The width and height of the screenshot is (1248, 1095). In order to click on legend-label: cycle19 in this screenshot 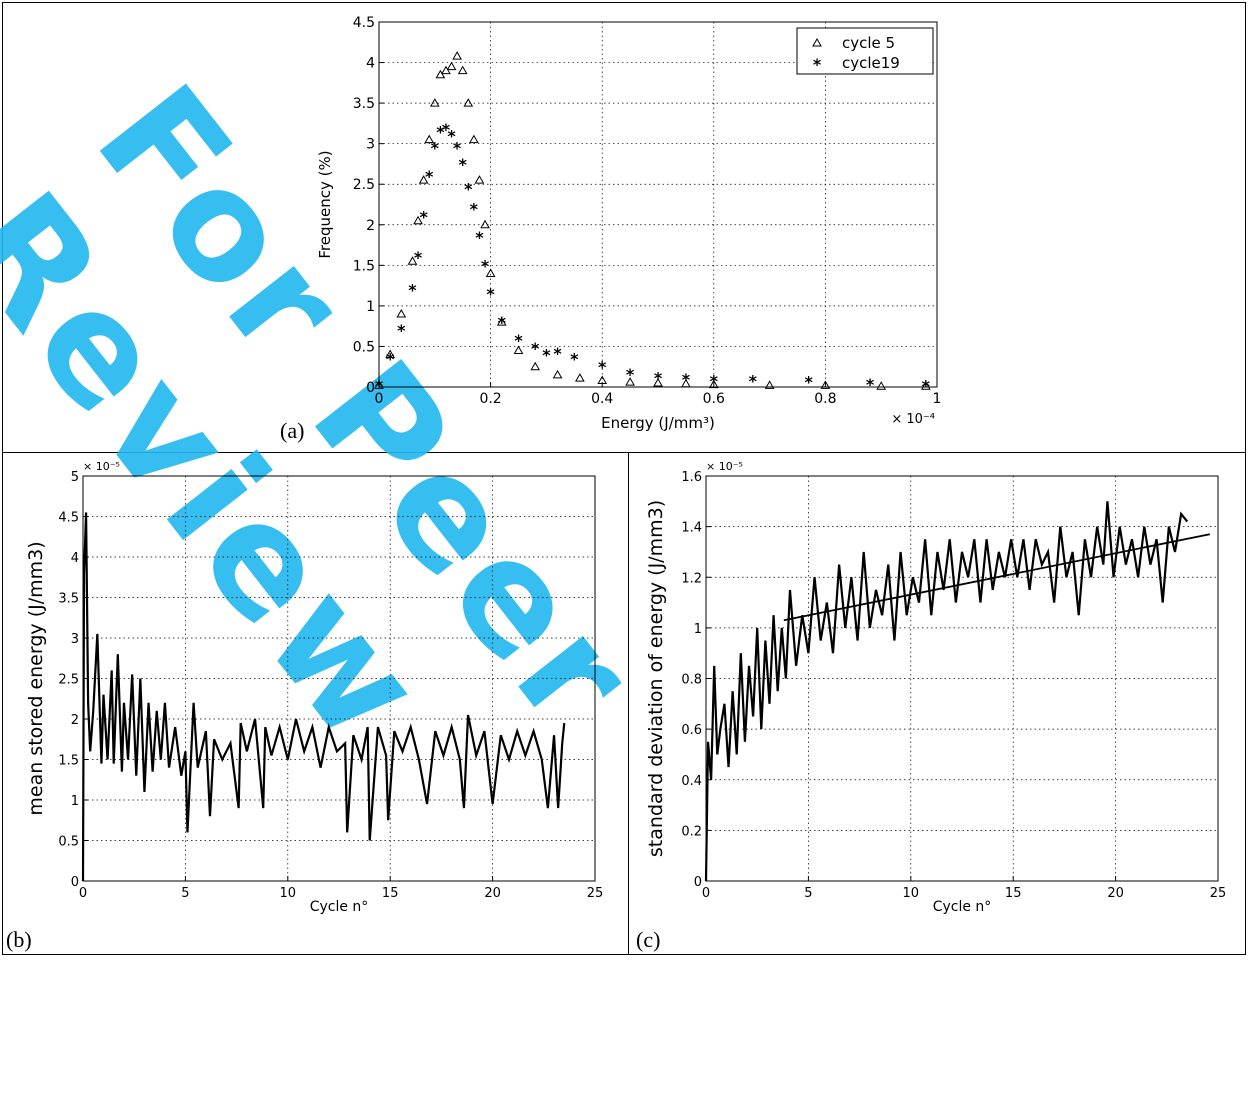, I will do `click(871, 63)`.